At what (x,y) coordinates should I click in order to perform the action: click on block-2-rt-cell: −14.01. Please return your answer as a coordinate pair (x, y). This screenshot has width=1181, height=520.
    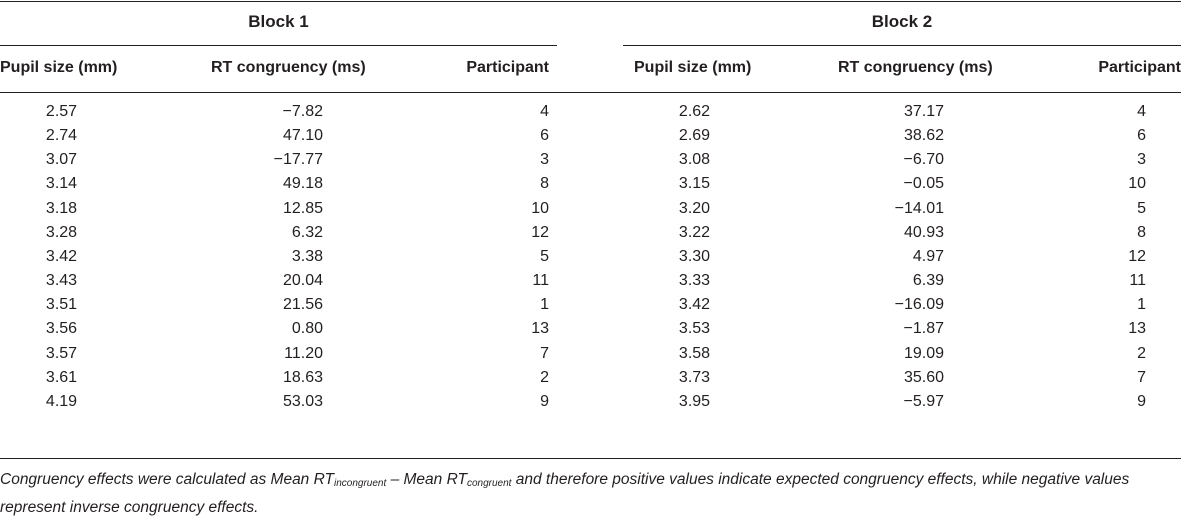
    Looking at the image, I should click on (919, 208).